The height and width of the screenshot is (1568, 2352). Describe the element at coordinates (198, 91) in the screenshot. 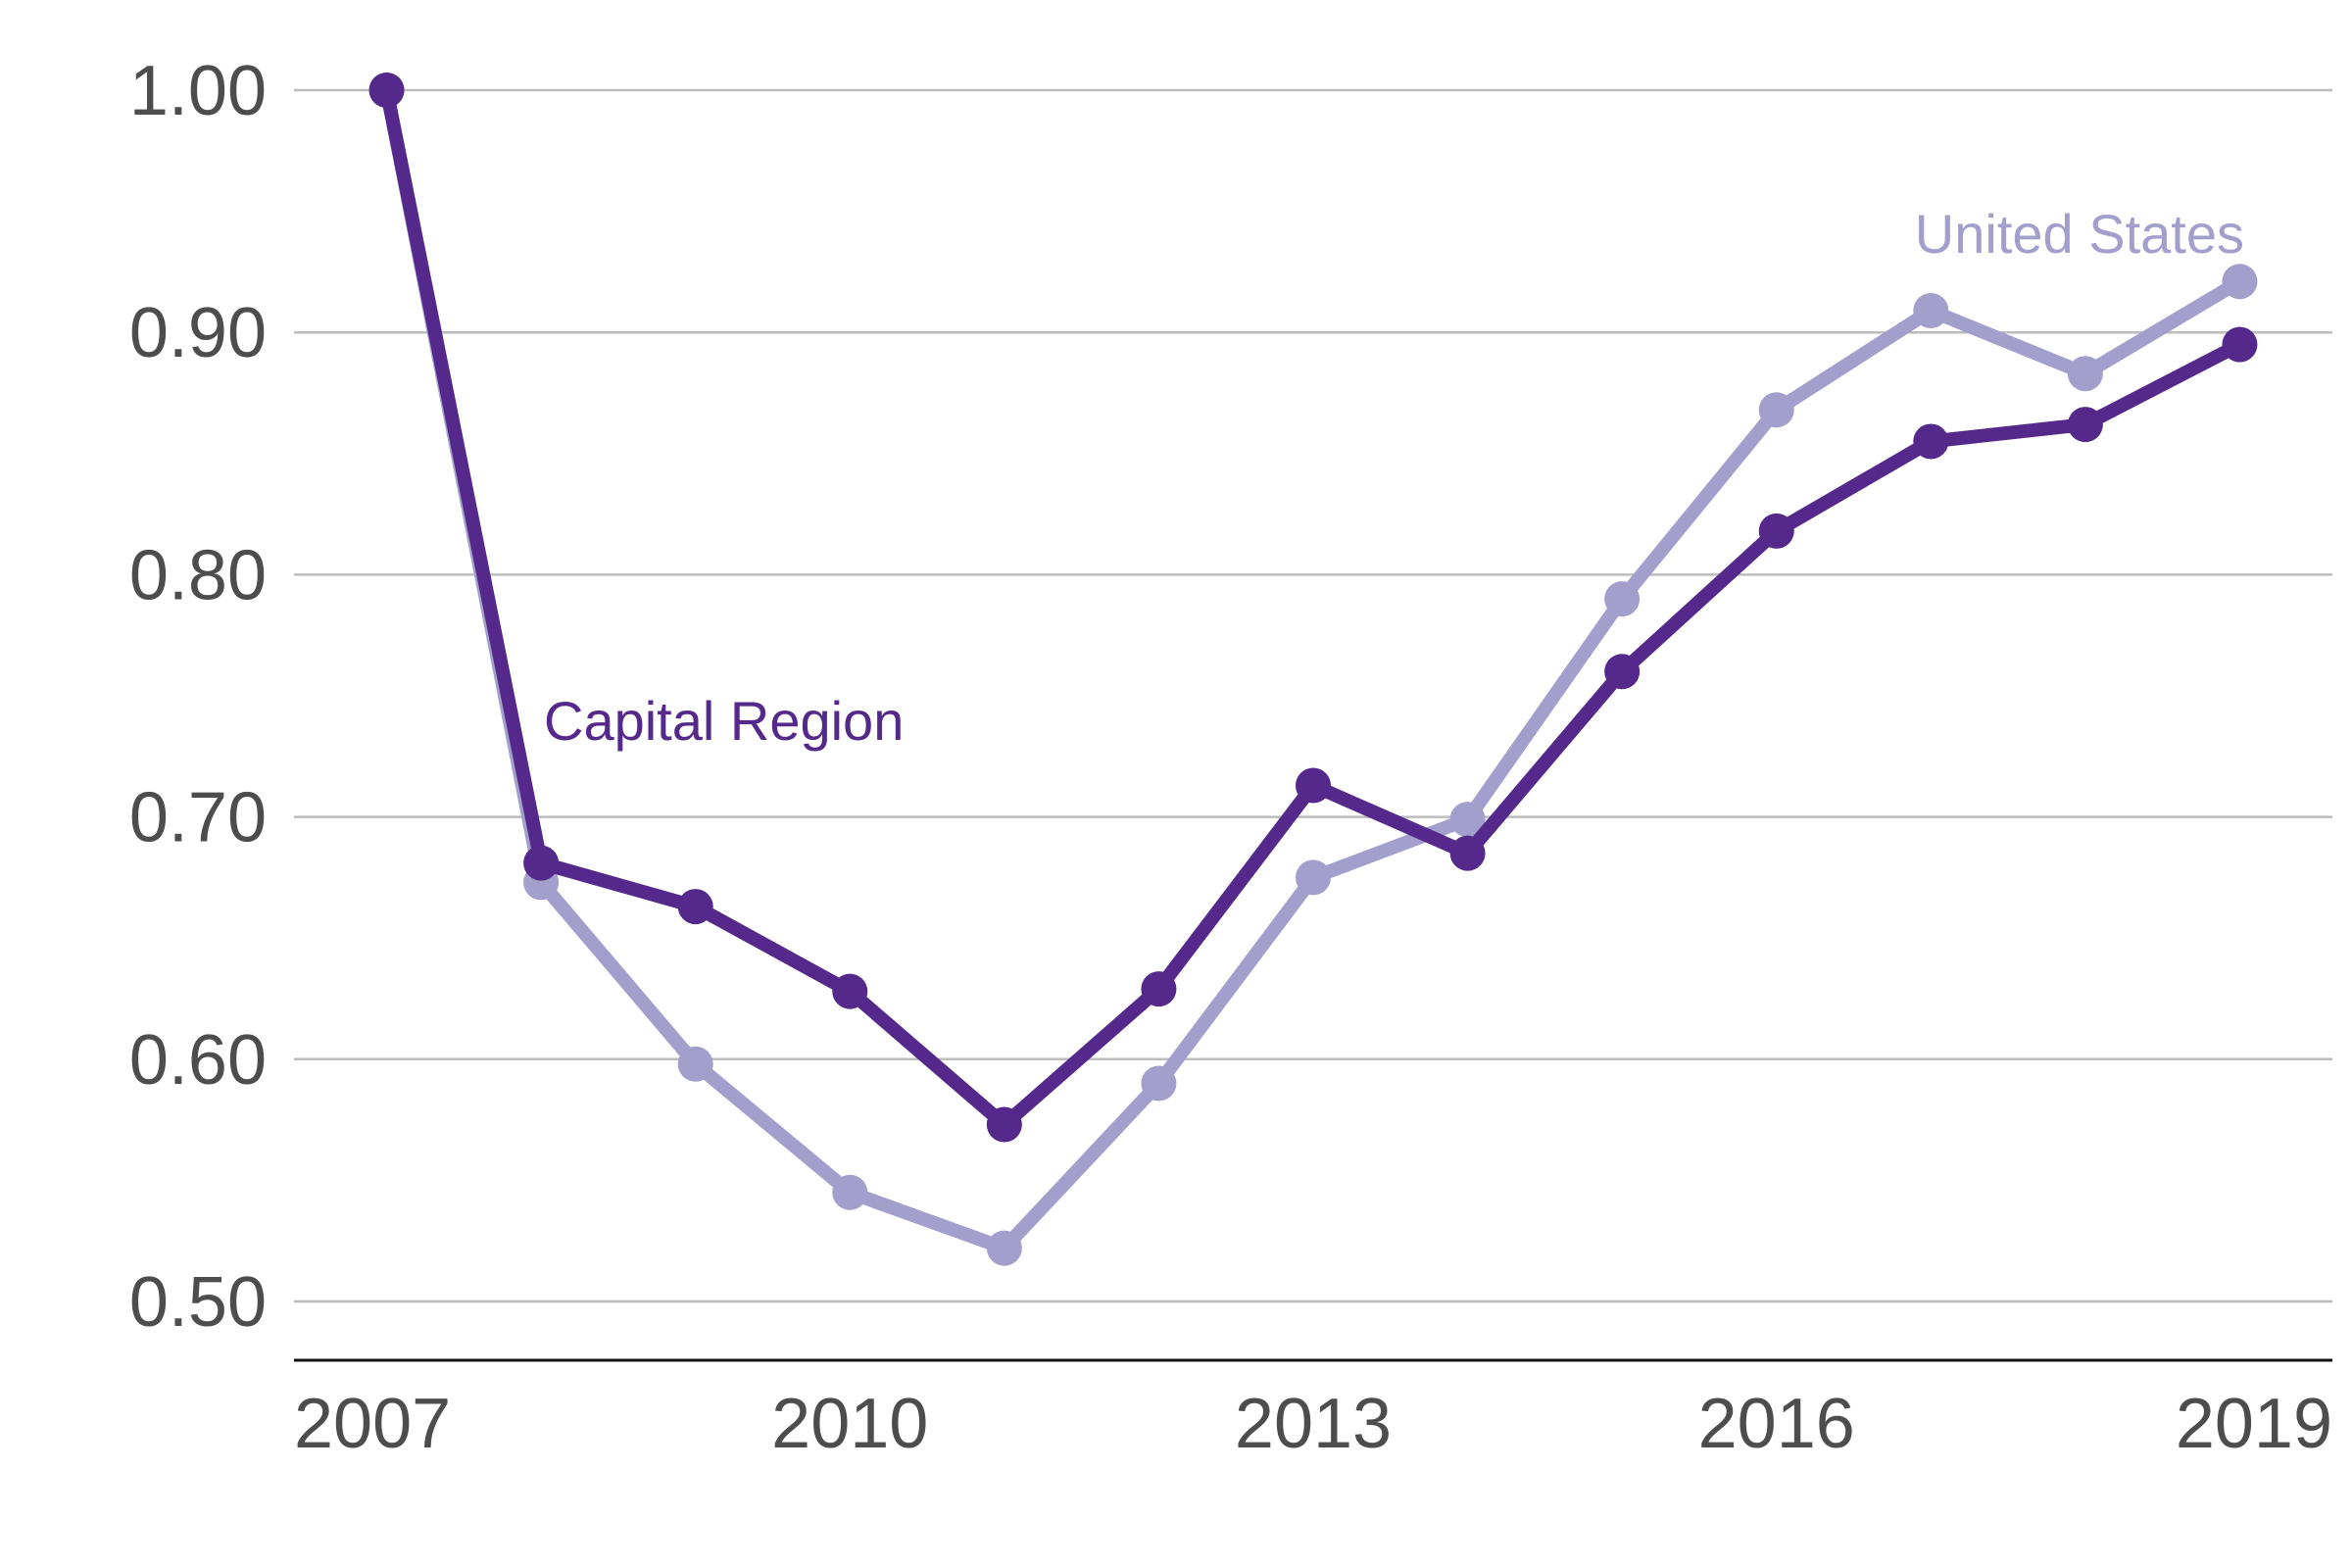

I see `y-tick-label: 1.00` at that location.